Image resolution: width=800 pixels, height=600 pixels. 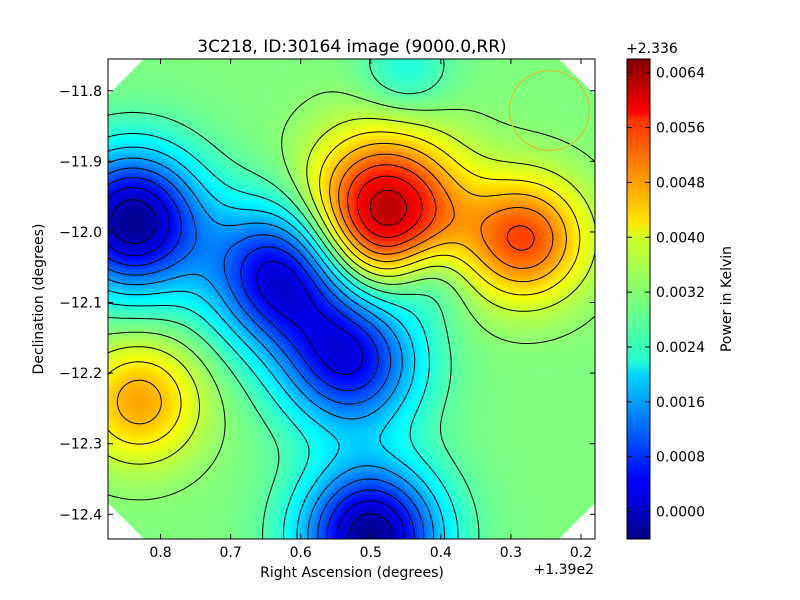 What do you see at coordinates (160, 553) in the screenshot?
I see `x-tick-label-0: 0.8` at bounding box center [160, 553].